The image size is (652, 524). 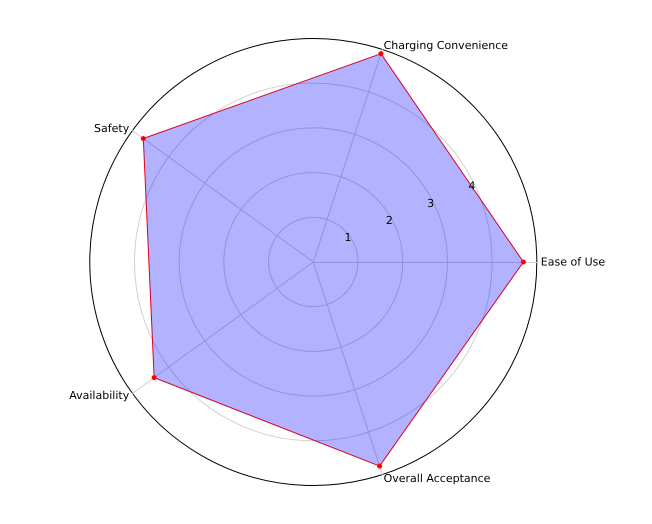 What do you see at coordinates (348, 237) in the screenshot?
I see `y-tick-label: 1` at bounding box center [348, 237].